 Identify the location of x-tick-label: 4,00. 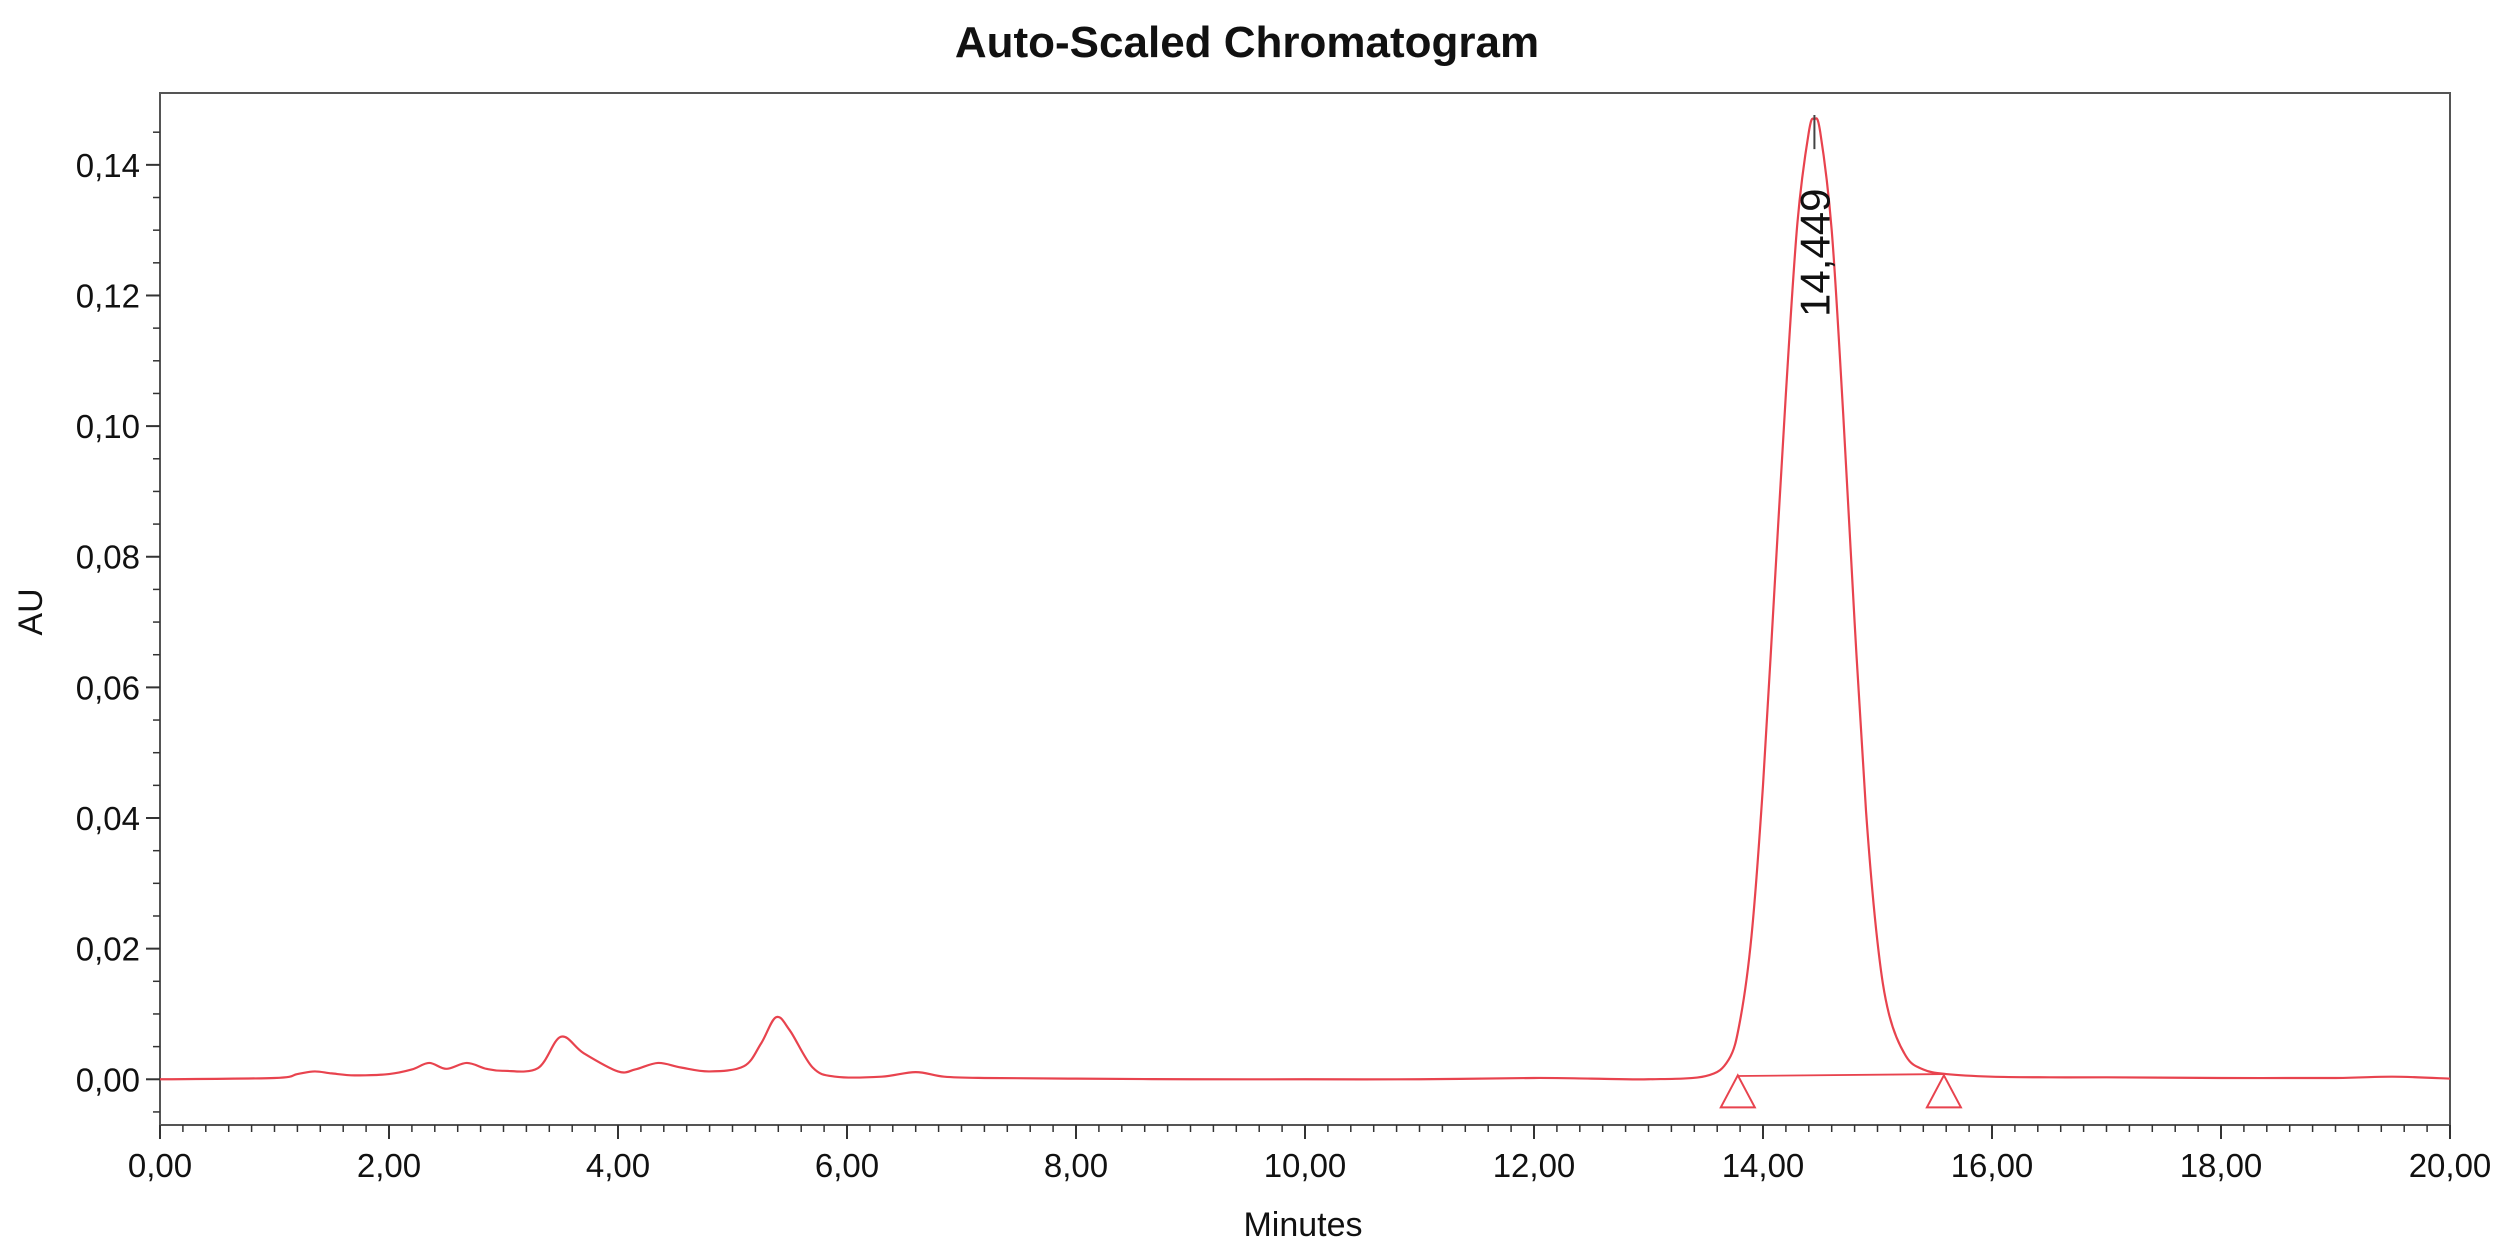
(618, 1165).